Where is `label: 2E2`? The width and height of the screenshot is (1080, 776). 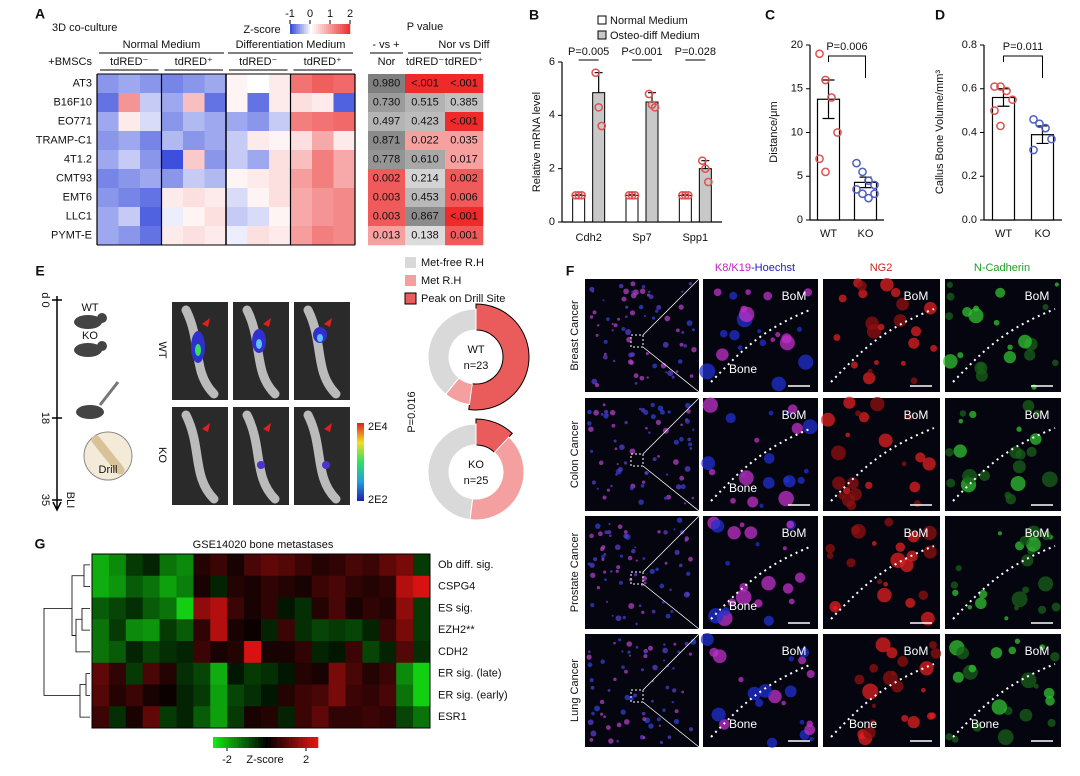
label: 2E2 is located at coordinates (378, 500).